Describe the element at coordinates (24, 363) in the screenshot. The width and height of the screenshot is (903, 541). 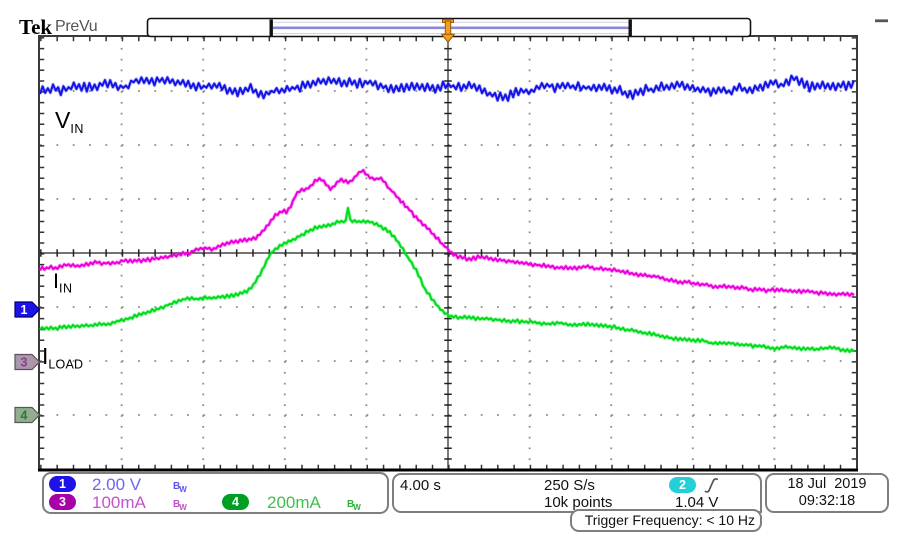
I see `svg-text: 3` at that location.